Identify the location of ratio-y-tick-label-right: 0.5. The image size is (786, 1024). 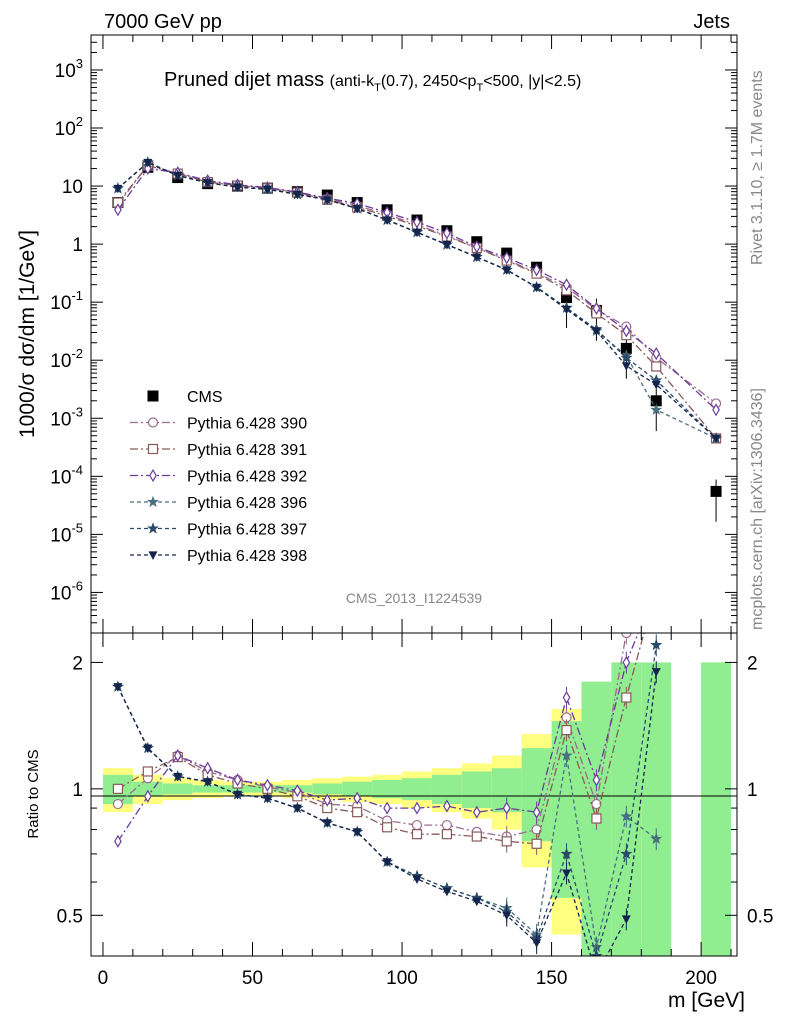
(760, 916).